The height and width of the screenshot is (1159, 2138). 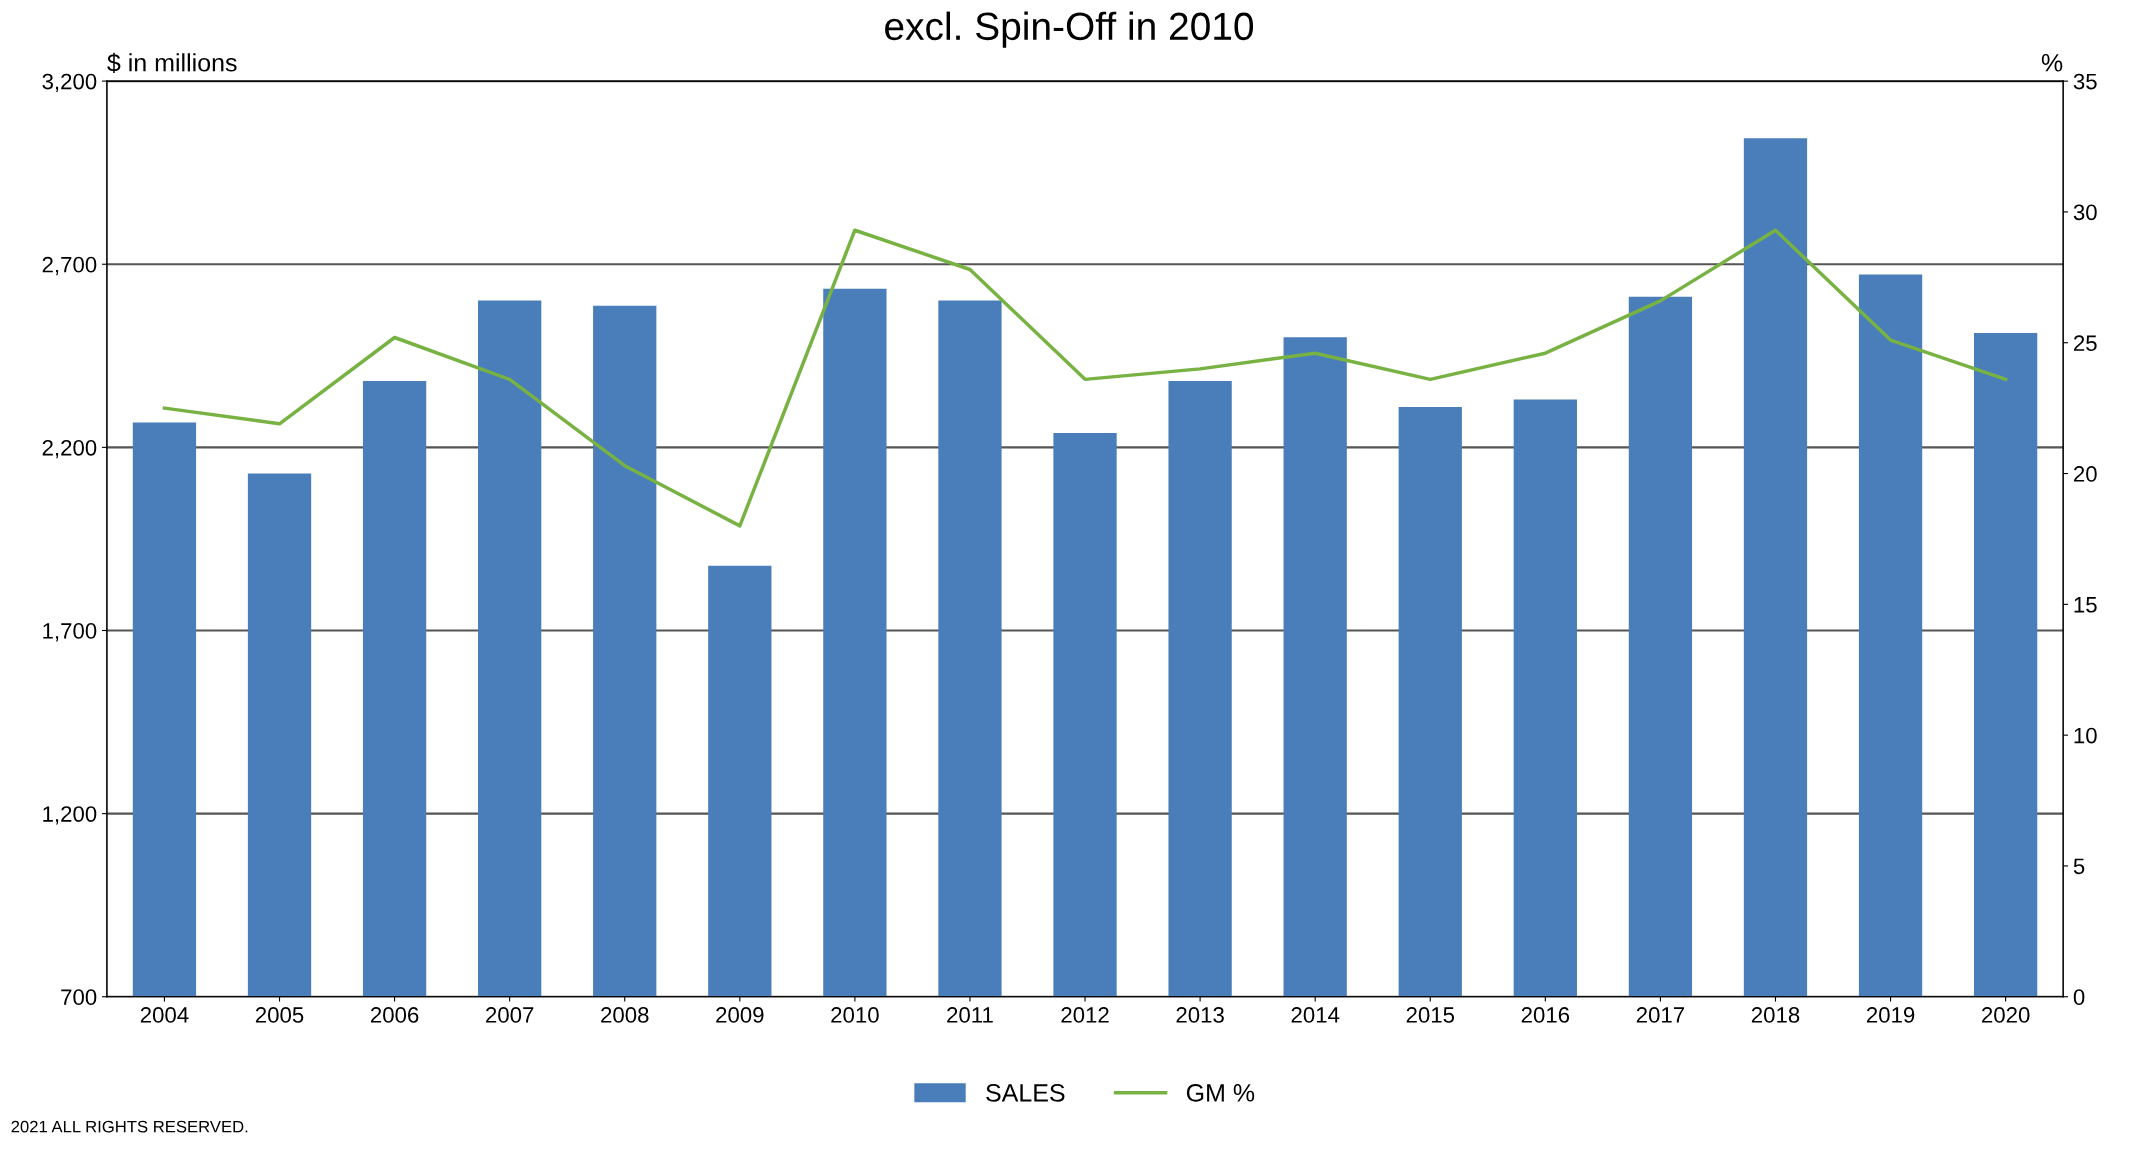 I want to click on y-tick-label: 700, so click(x=79, y=997).